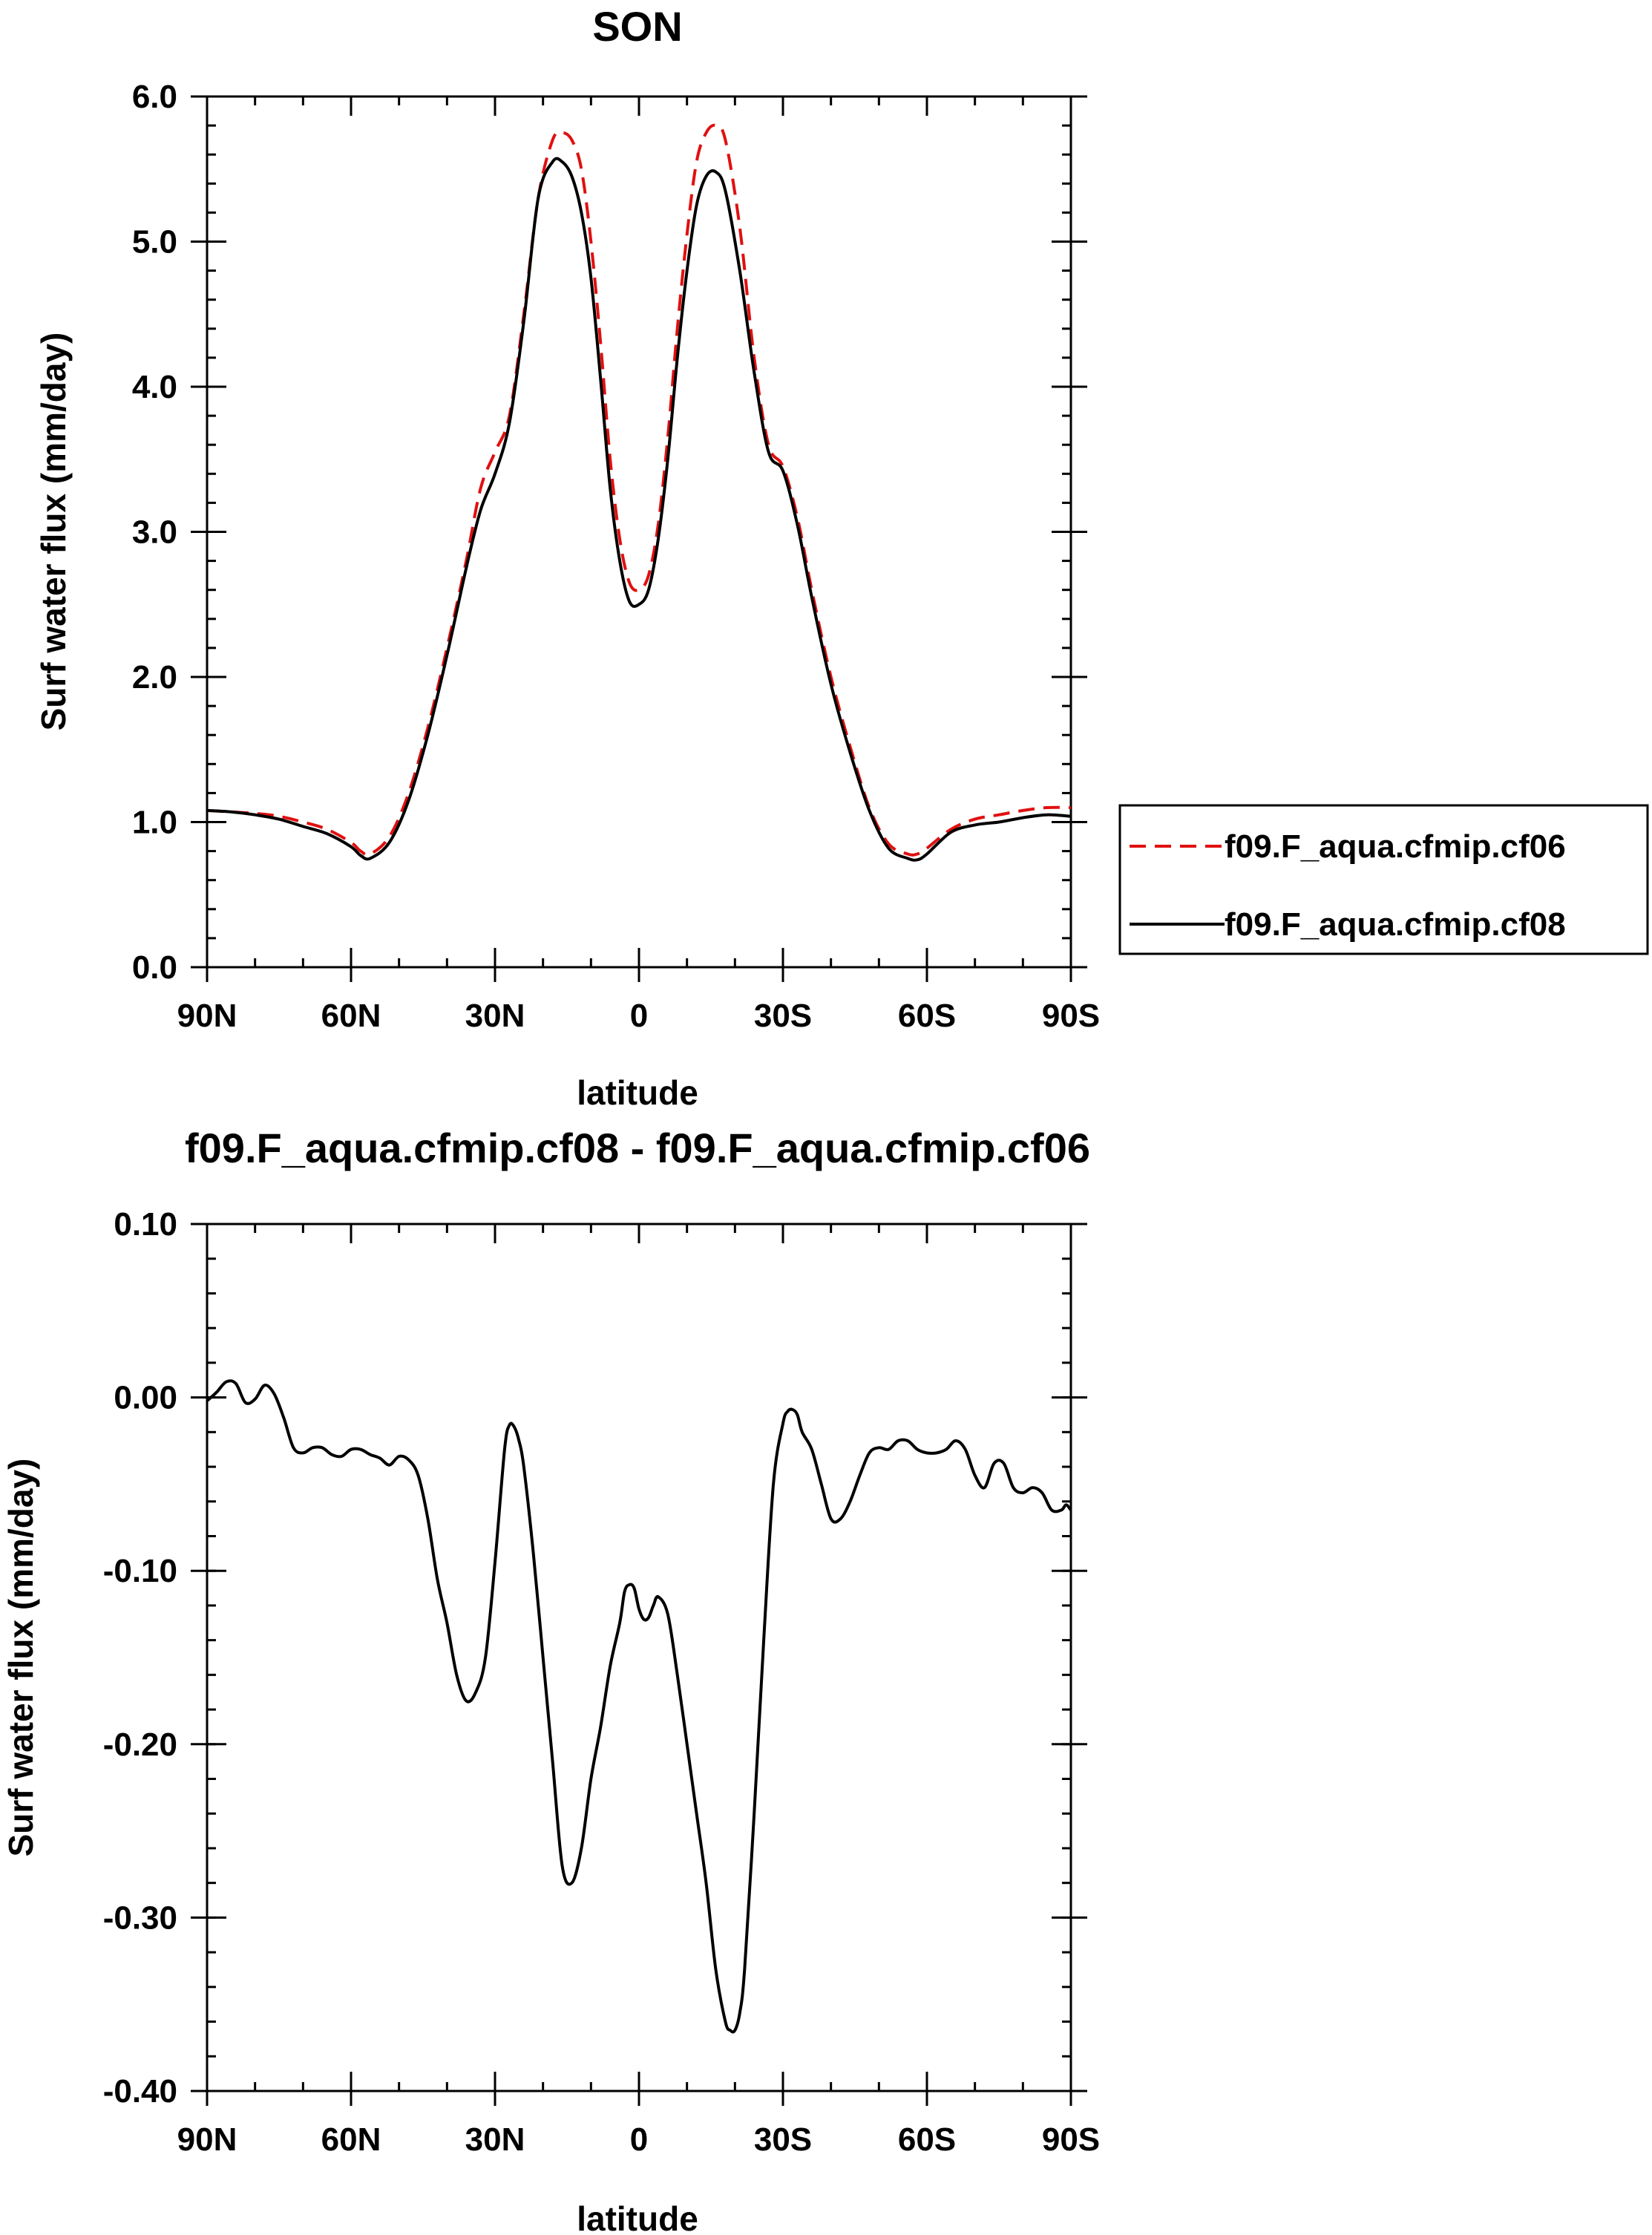 The width and height of the screenshot is (1652, 2235). What do you see at coordinates (140, 1571) in the screenshot?
I see `y-tick-label: -0.10` at bounding box center [140, 1571].